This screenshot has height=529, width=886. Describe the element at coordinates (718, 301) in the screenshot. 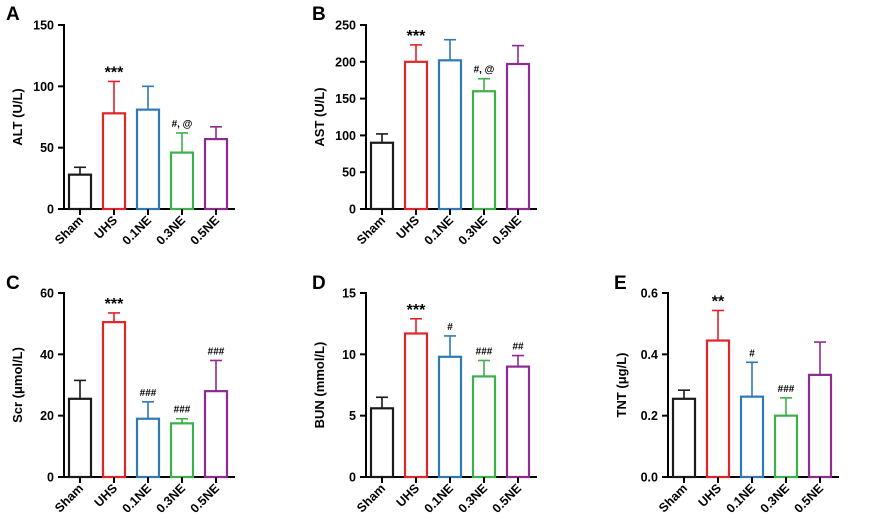

I see `significance-label: **` at that location.